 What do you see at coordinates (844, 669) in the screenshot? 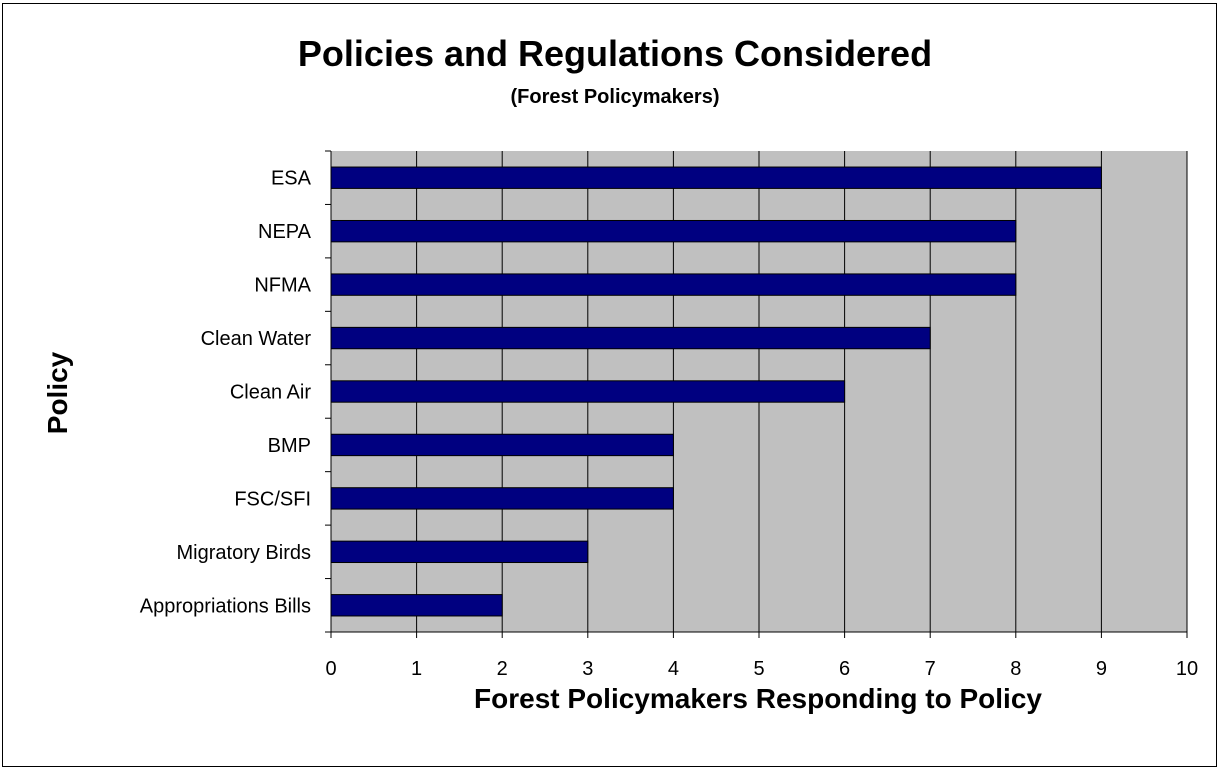
I see `x-tick-label: 6` at bounding box center [844, 669].